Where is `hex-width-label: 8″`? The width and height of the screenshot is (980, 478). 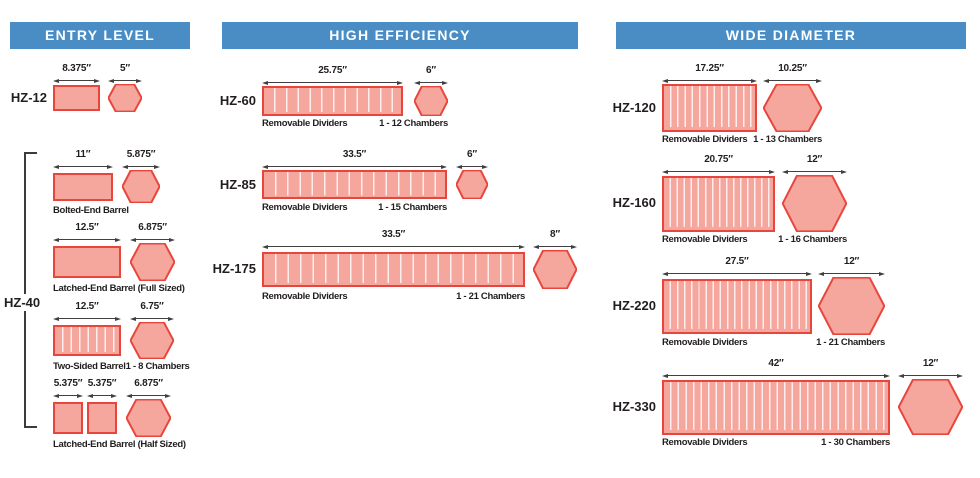 hex-width-label: 8″ is located at coordinates (555, 234).